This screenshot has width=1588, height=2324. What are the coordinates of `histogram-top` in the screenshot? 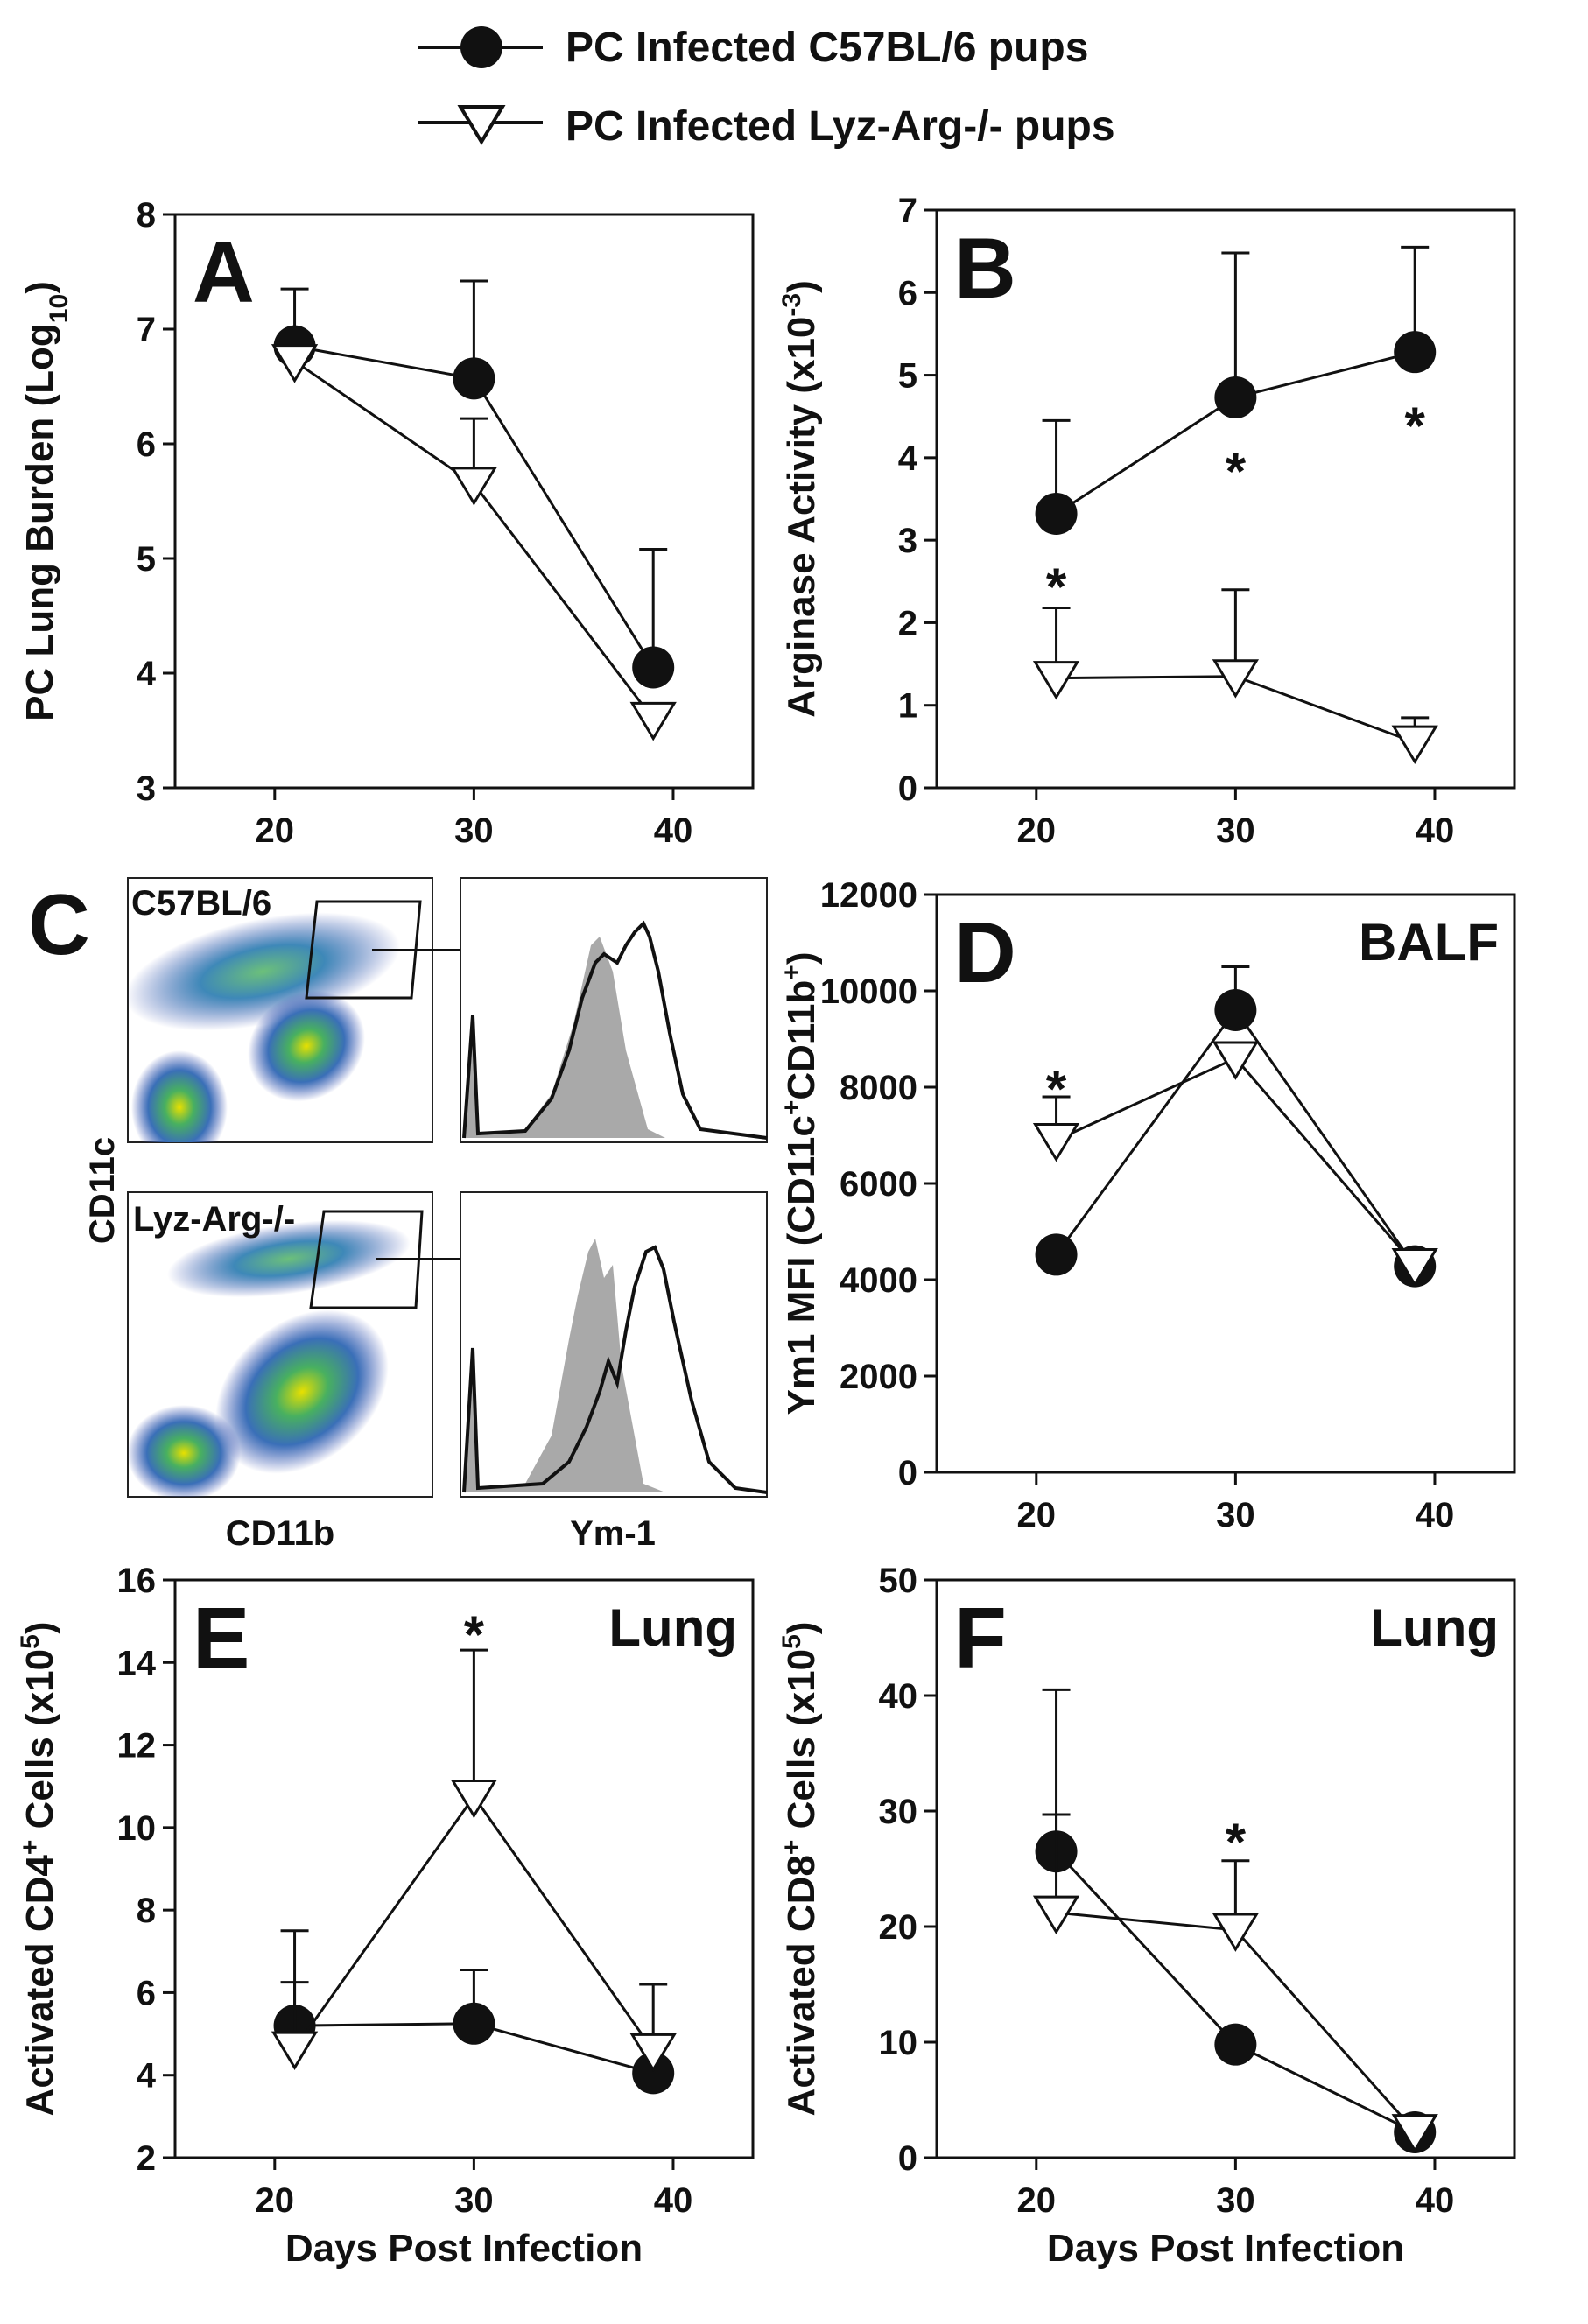 It's located at (614, 1010).